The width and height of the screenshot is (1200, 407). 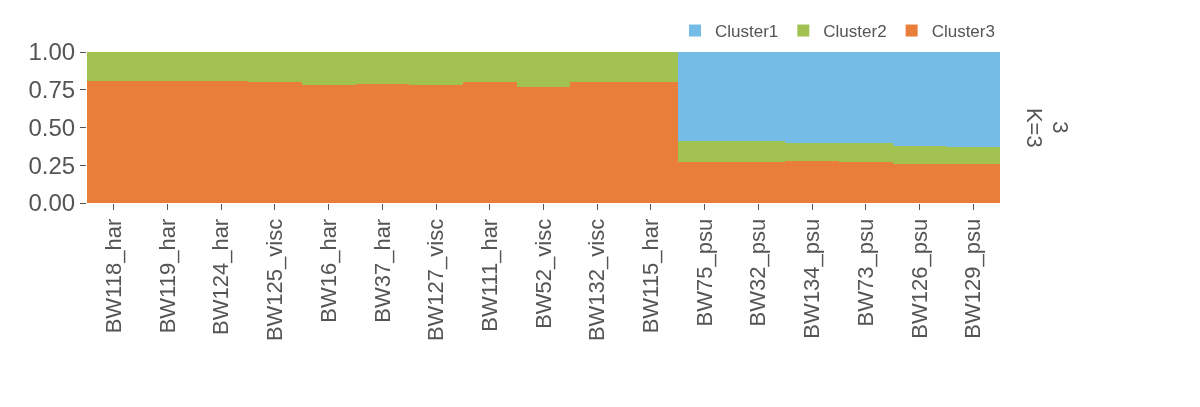 What do you see at coordinates (919, 278) in the screenshot?
I see `x-tick-label: BW126_psu` at bounding box center [919, 278].